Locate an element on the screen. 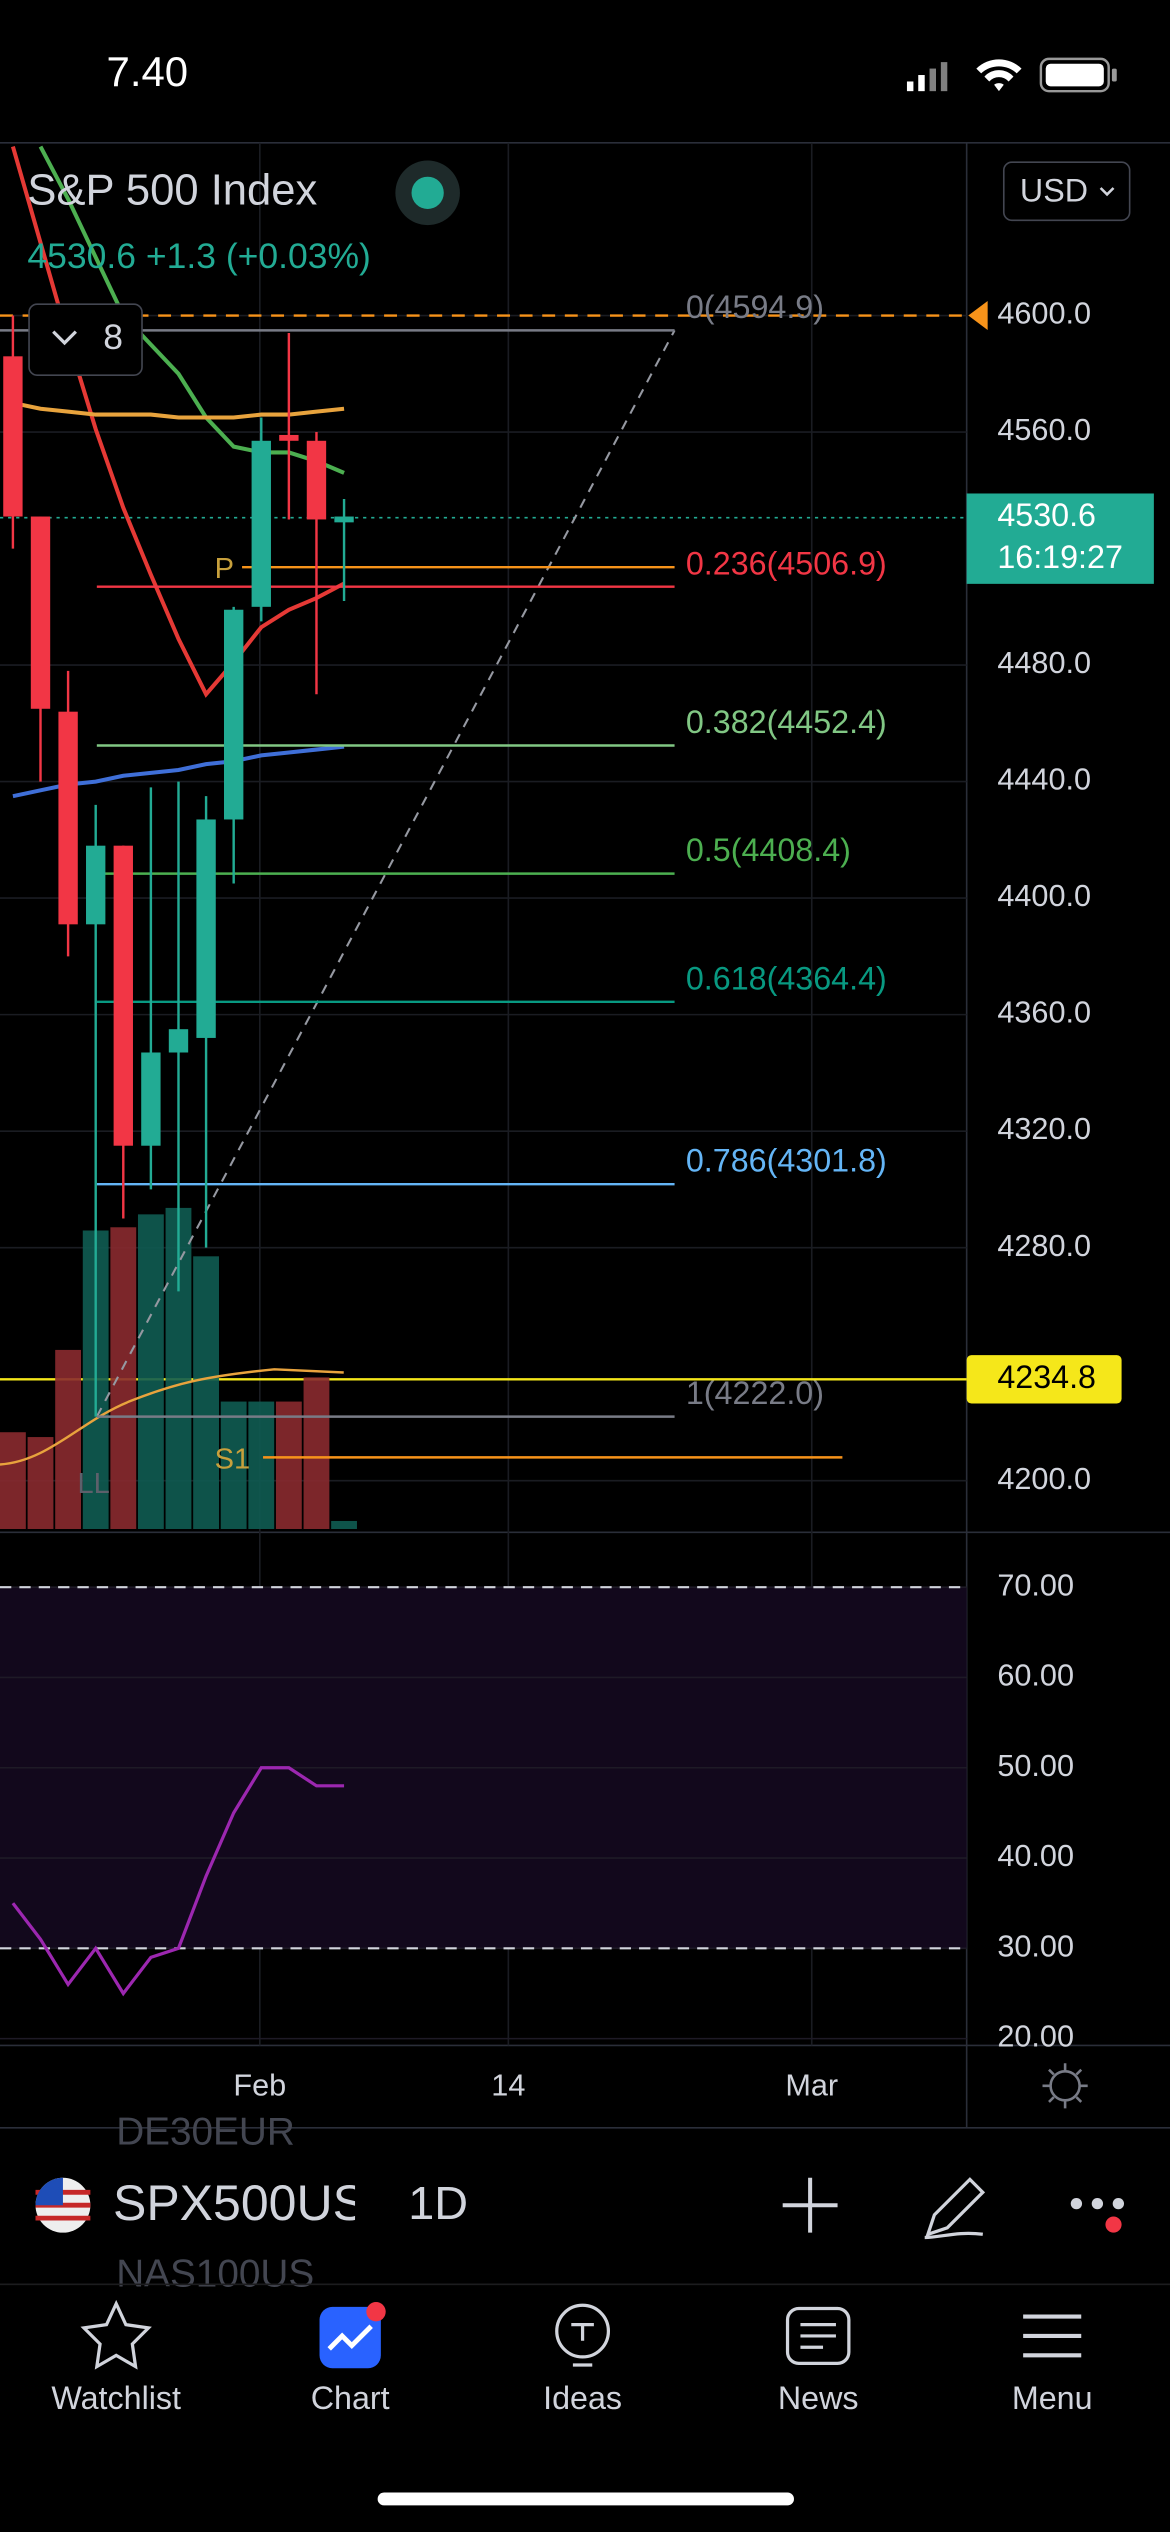 Image resolution: width=1170 pixels, height=2532 pixels. status-dot is located at coordinates (427, 192).